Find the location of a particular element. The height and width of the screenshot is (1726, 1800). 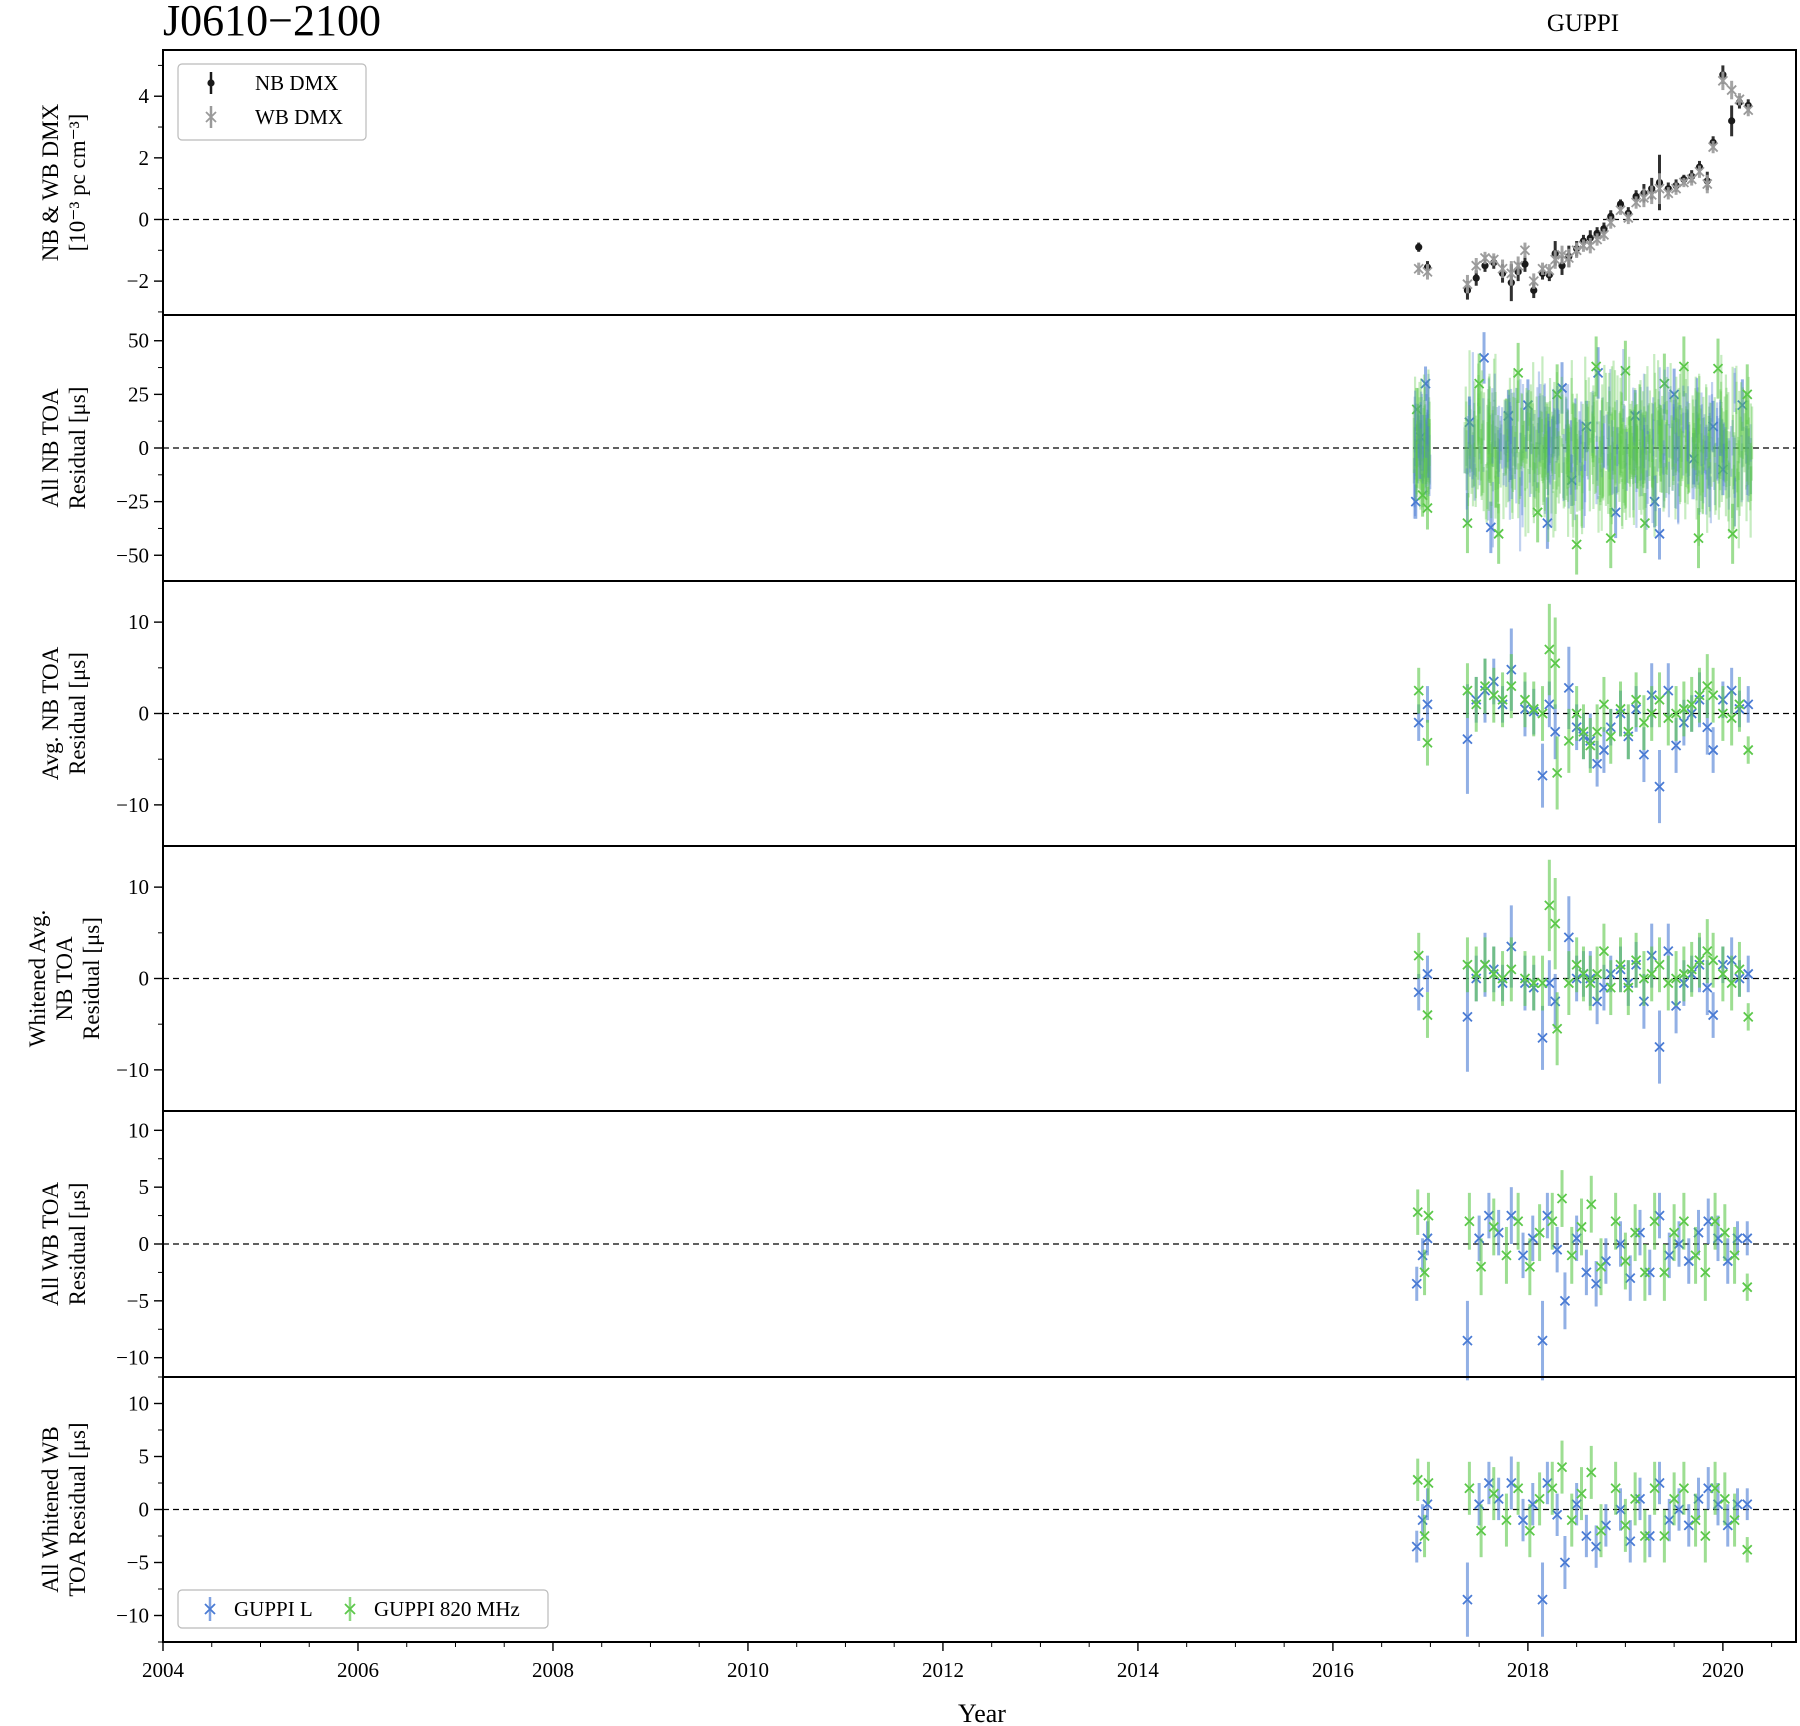

y-axis-label: [10⁻³ pc cm⁻³] is located at coordinates (77, 183).